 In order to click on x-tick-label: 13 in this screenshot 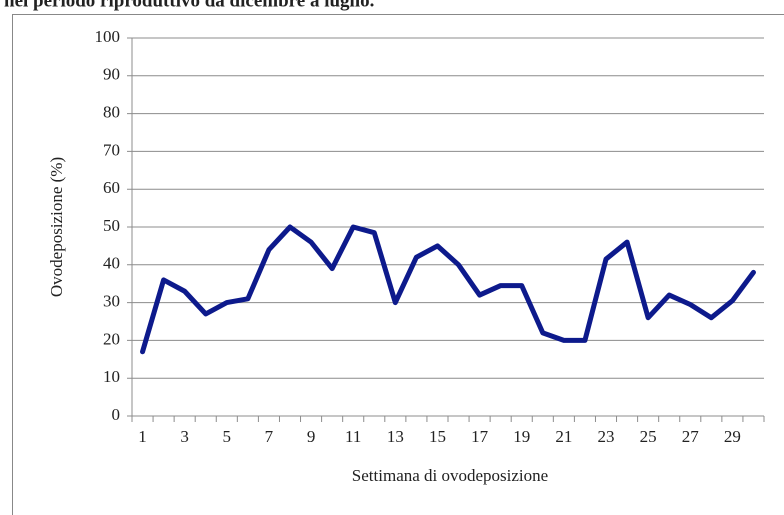, I will do `click(395, 436)`.